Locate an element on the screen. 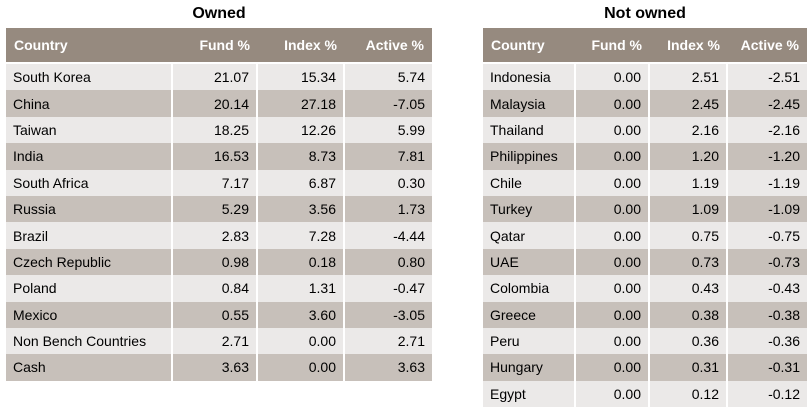 The image size is (811, 416). active-cell: -0.75 is located at coordinates (767, 235).